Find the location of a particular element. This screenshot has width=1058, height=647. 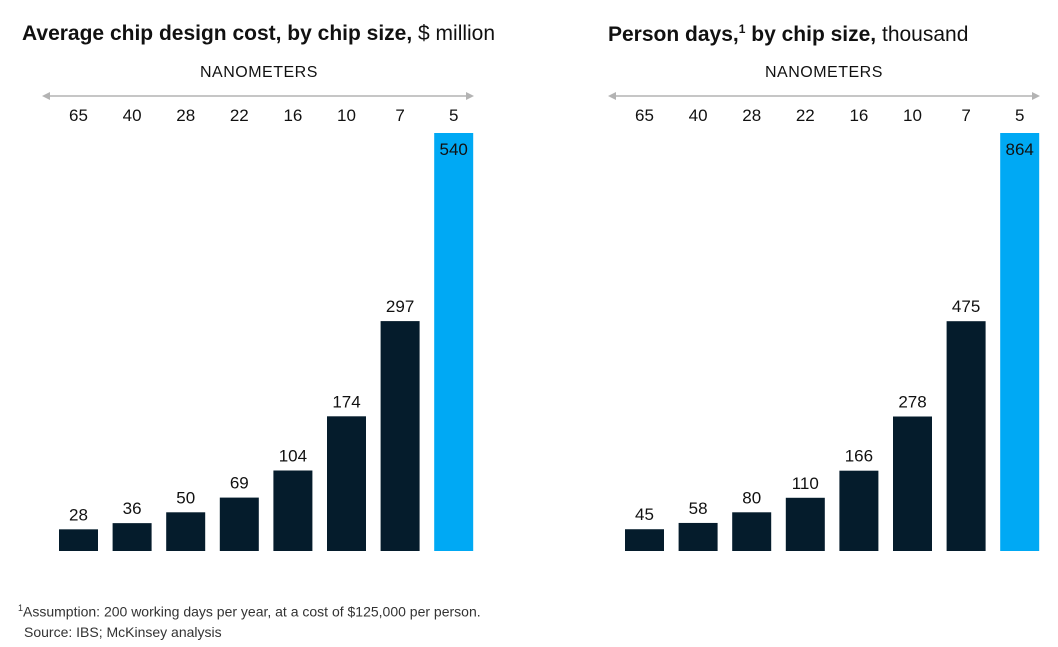

data-label: 475 is located at coordinates (966, 306).